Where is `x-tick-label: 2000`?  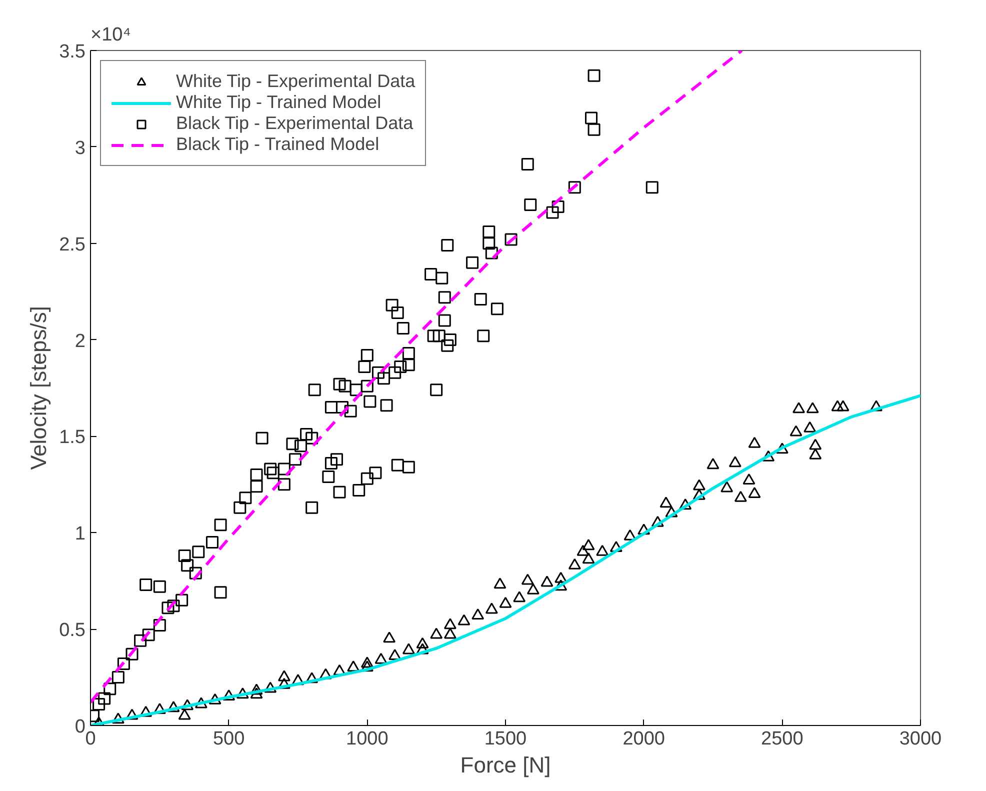
x-tick-label: 2000 is located at coordinates (643, 739).